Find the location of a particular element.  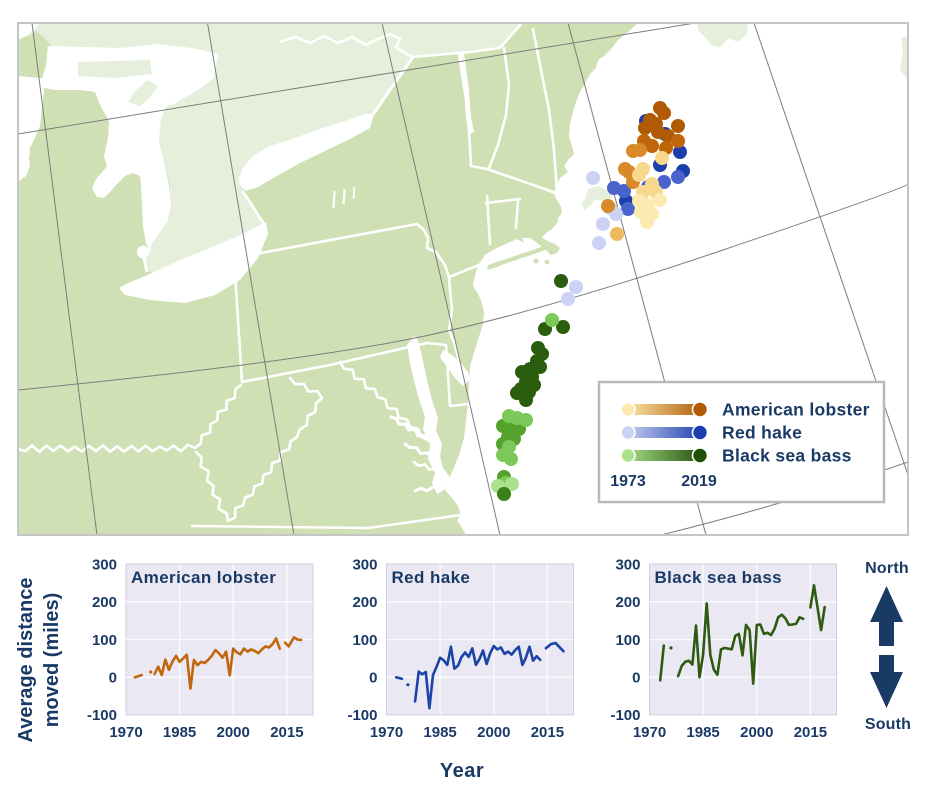

svg-text: South is located at coordinates (888, 724).